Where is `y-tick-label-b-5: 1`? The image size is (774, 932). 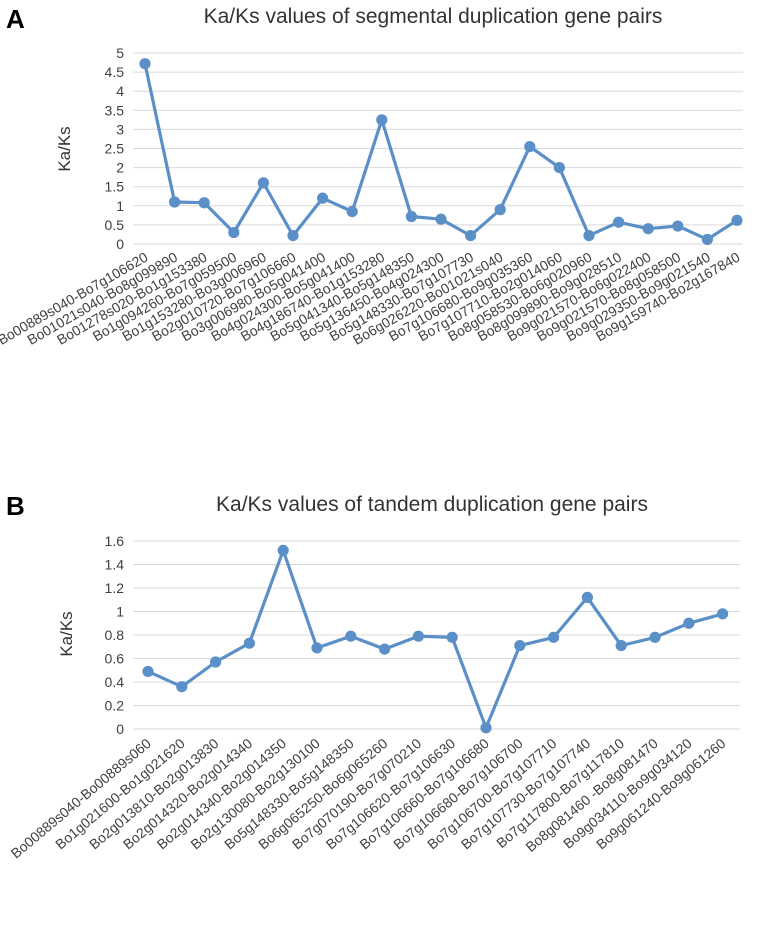 y-tick-label-b-5: 1 is located at coordinates (120, 612).